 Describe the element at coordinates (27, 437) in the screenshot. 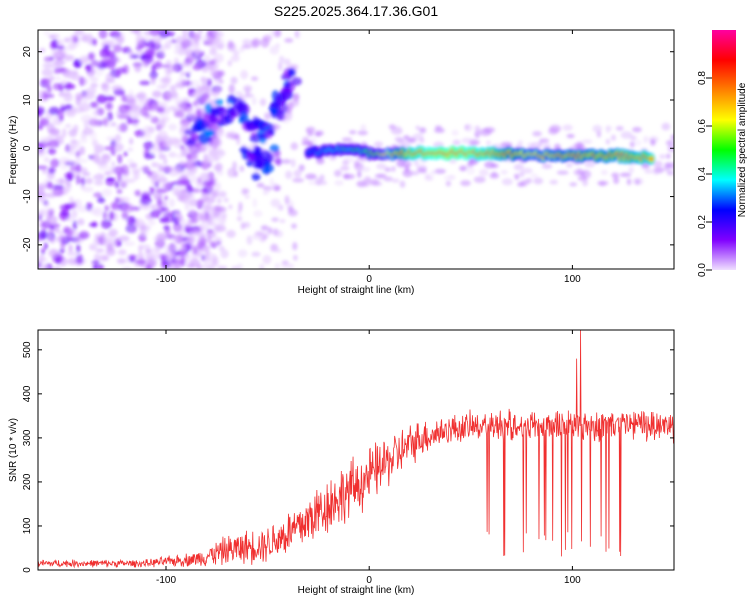

I see `y-tick-label: 300` at that location.